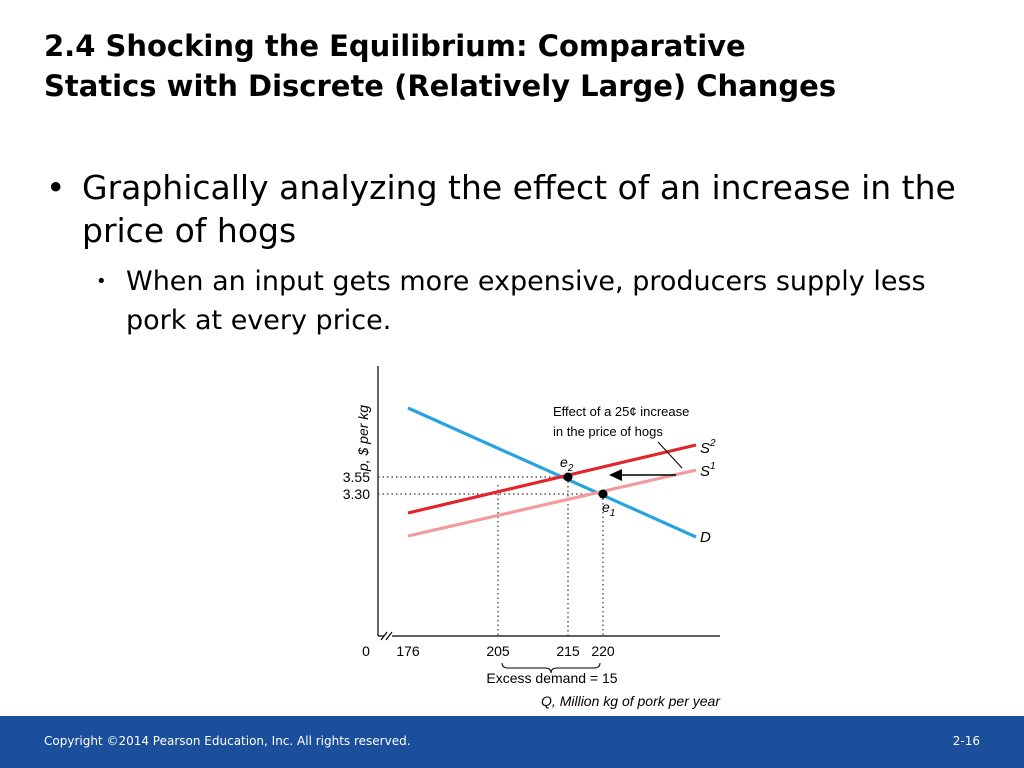 This screenshot has height=768, width=1024. Describe the element at coordinates (386, 636) in the screenshot. I see `axis-break-icon` at that location.